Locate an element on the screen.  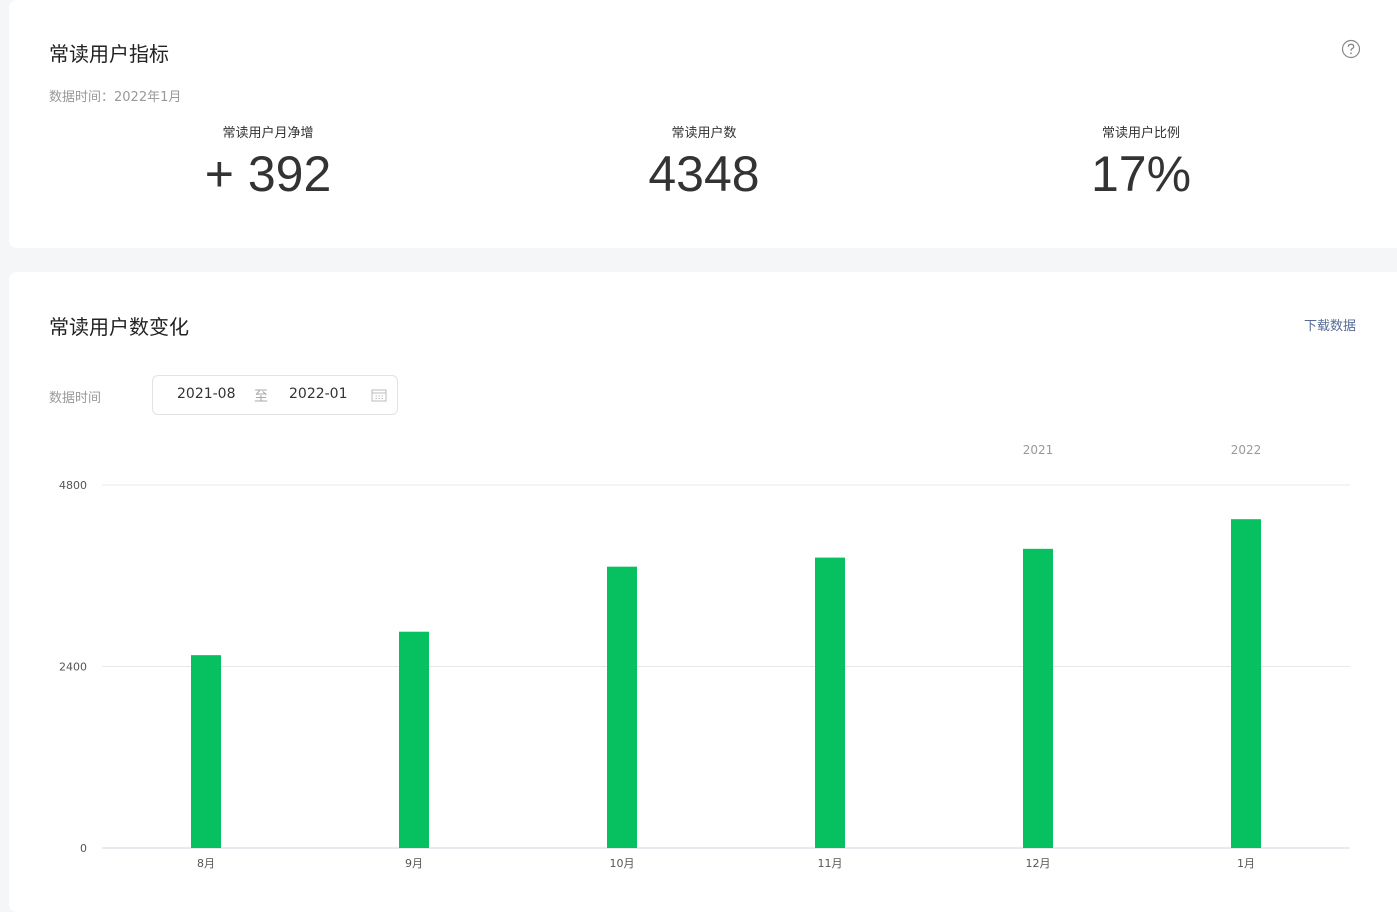
x-tick-label: 12月 is located at coordinates (1038, 863).